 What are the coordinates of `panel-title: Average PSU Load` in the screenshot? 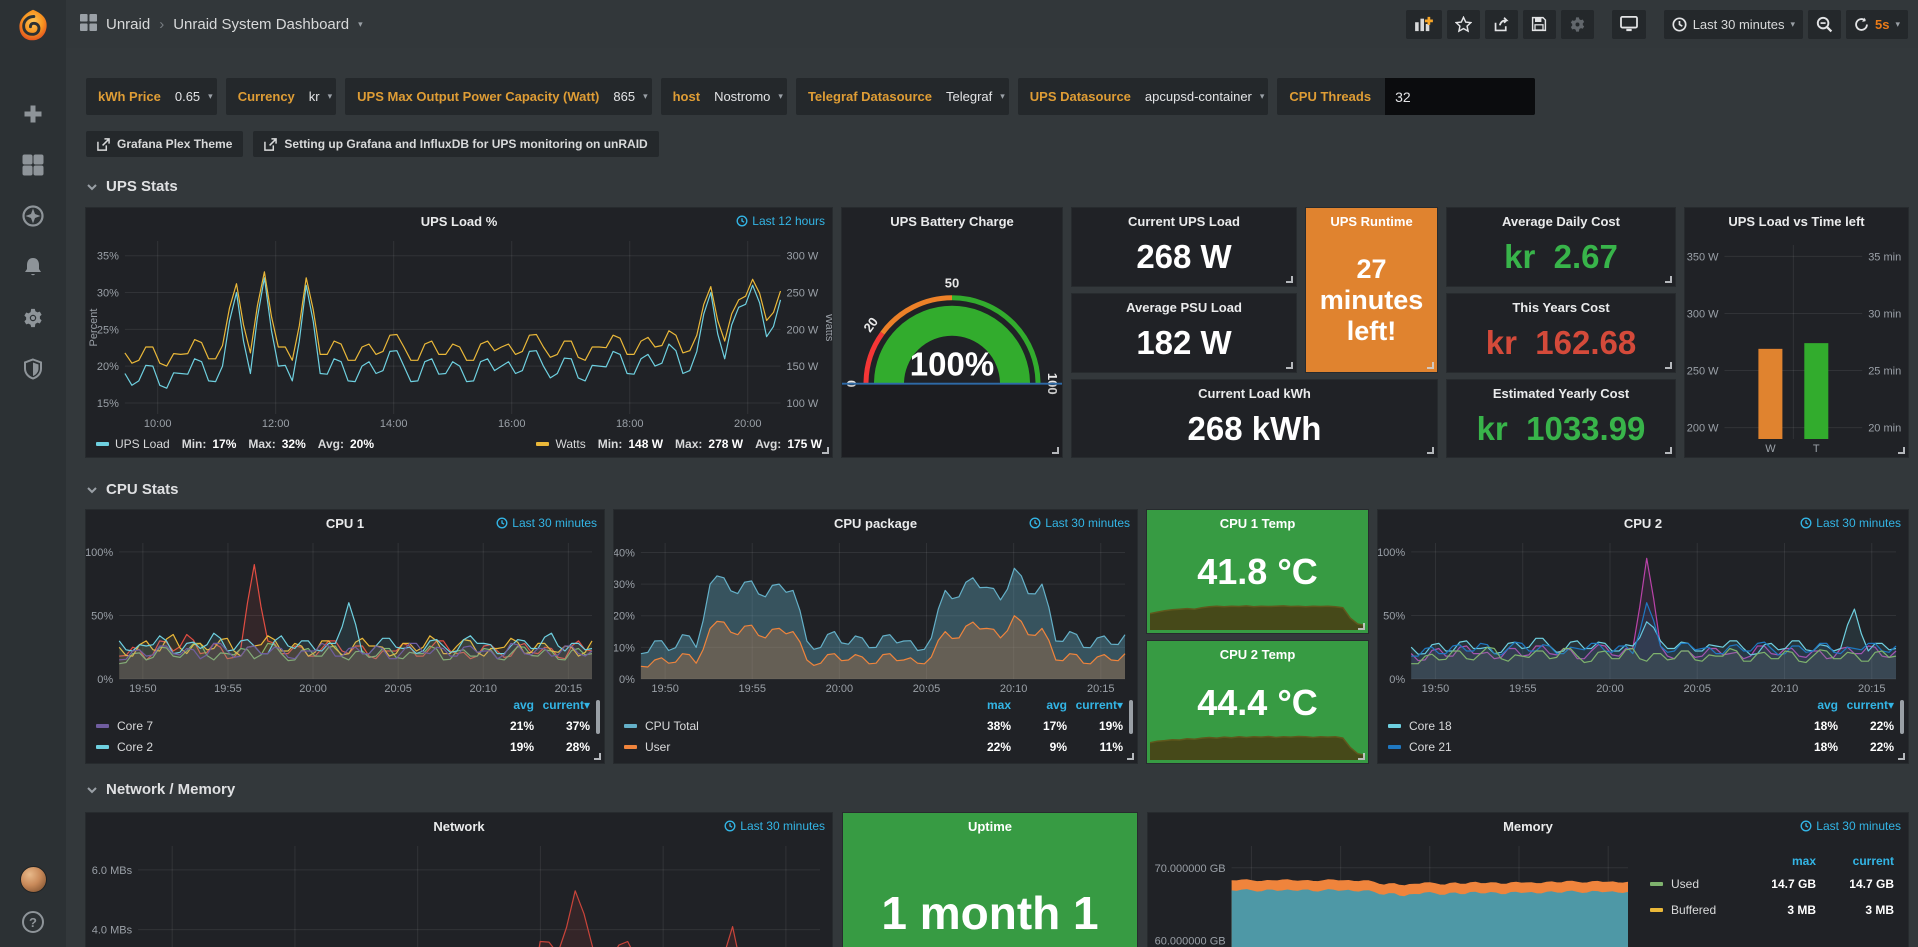 It's located at (1184, 307).